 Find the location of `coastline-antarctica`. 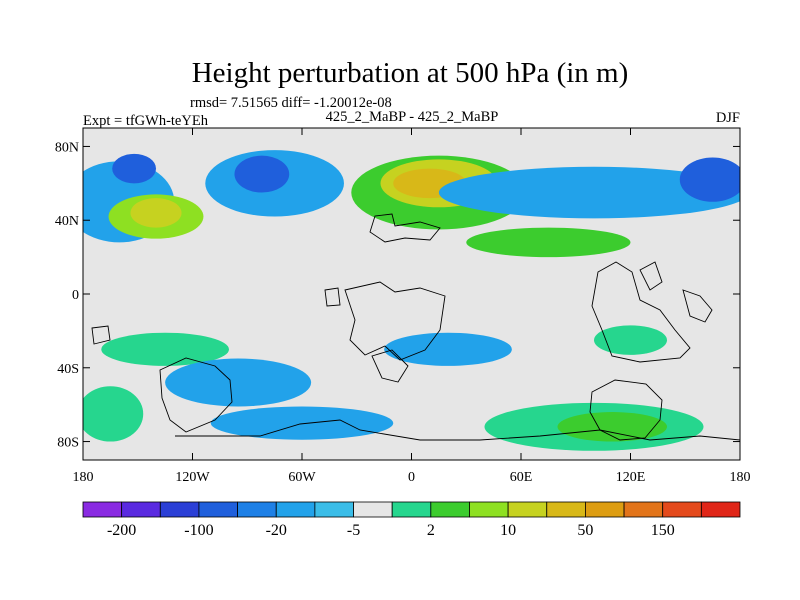

coastline-antarctica is located at coordinates (457, 430).